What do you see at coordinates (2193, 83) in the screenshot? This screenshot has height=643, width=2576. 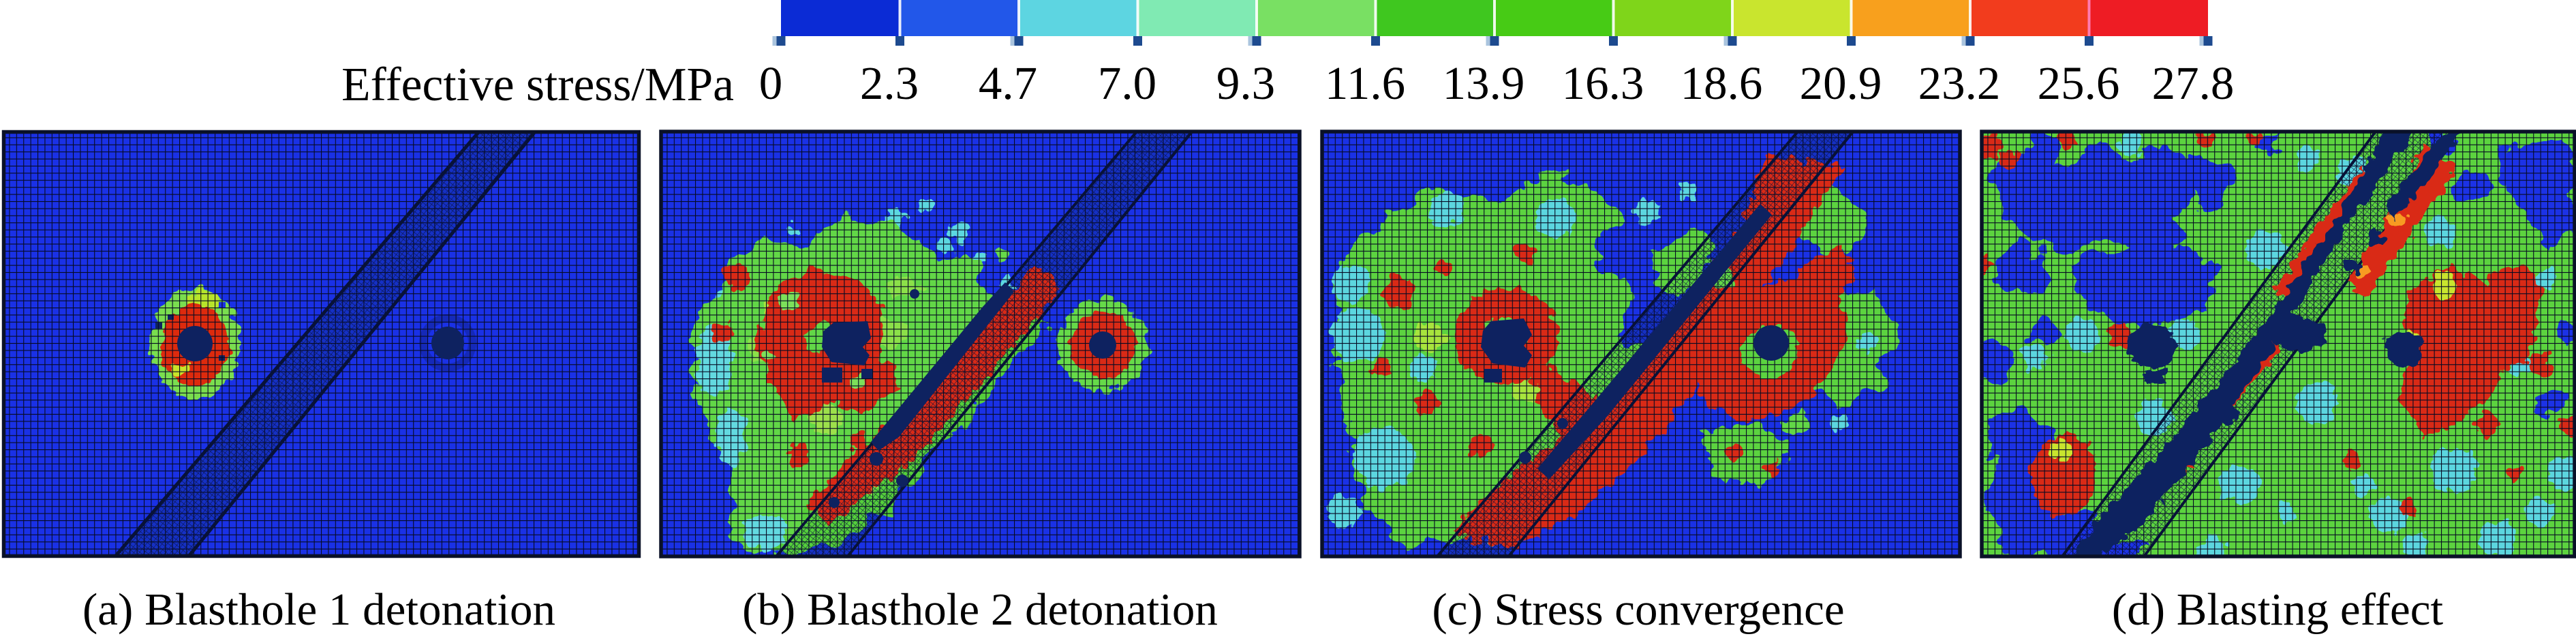 I see `svg-text: 27.8` at bounding box center [2193, 83].